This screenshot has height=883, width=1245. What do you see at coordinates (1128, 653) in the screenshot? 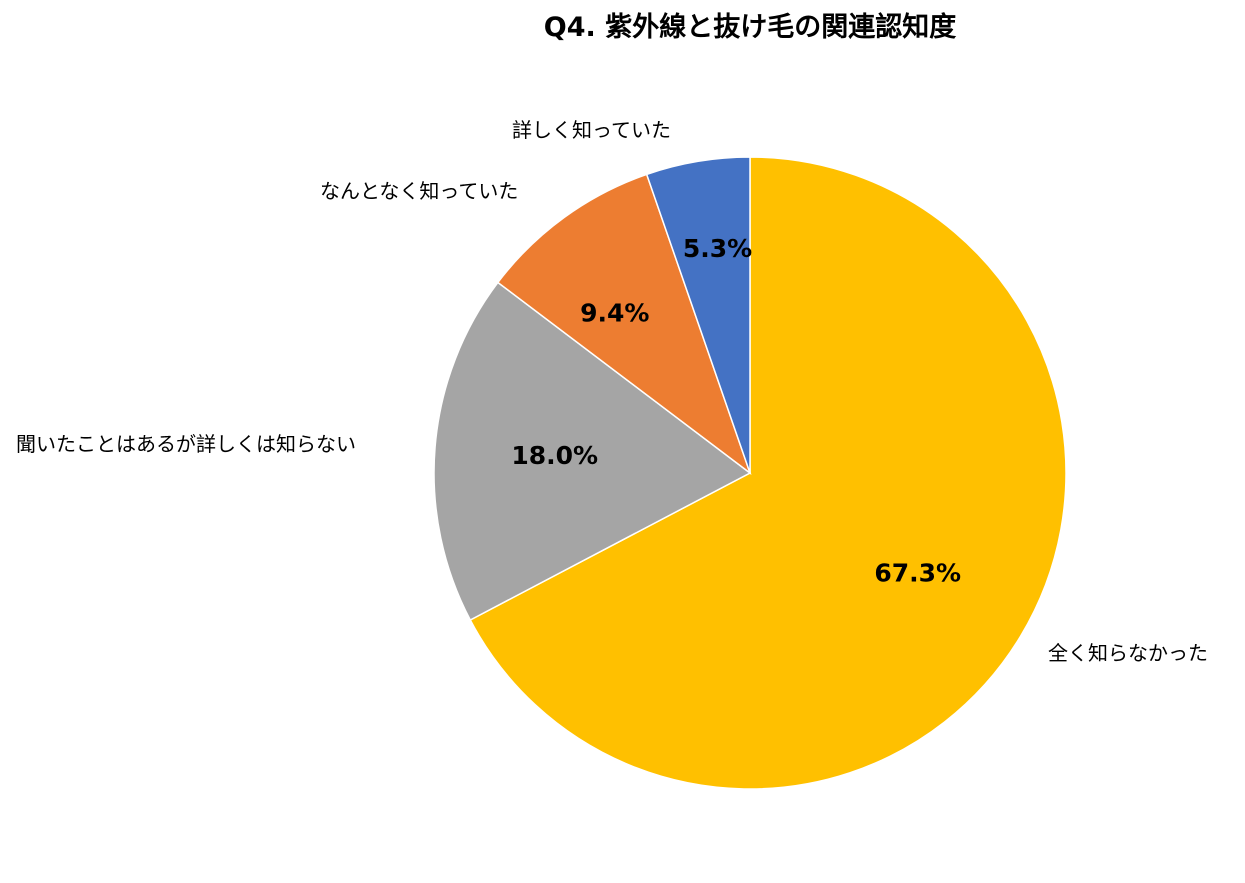
I see `category-label: 全く知らなかった` at bounding box center [1128, 653].